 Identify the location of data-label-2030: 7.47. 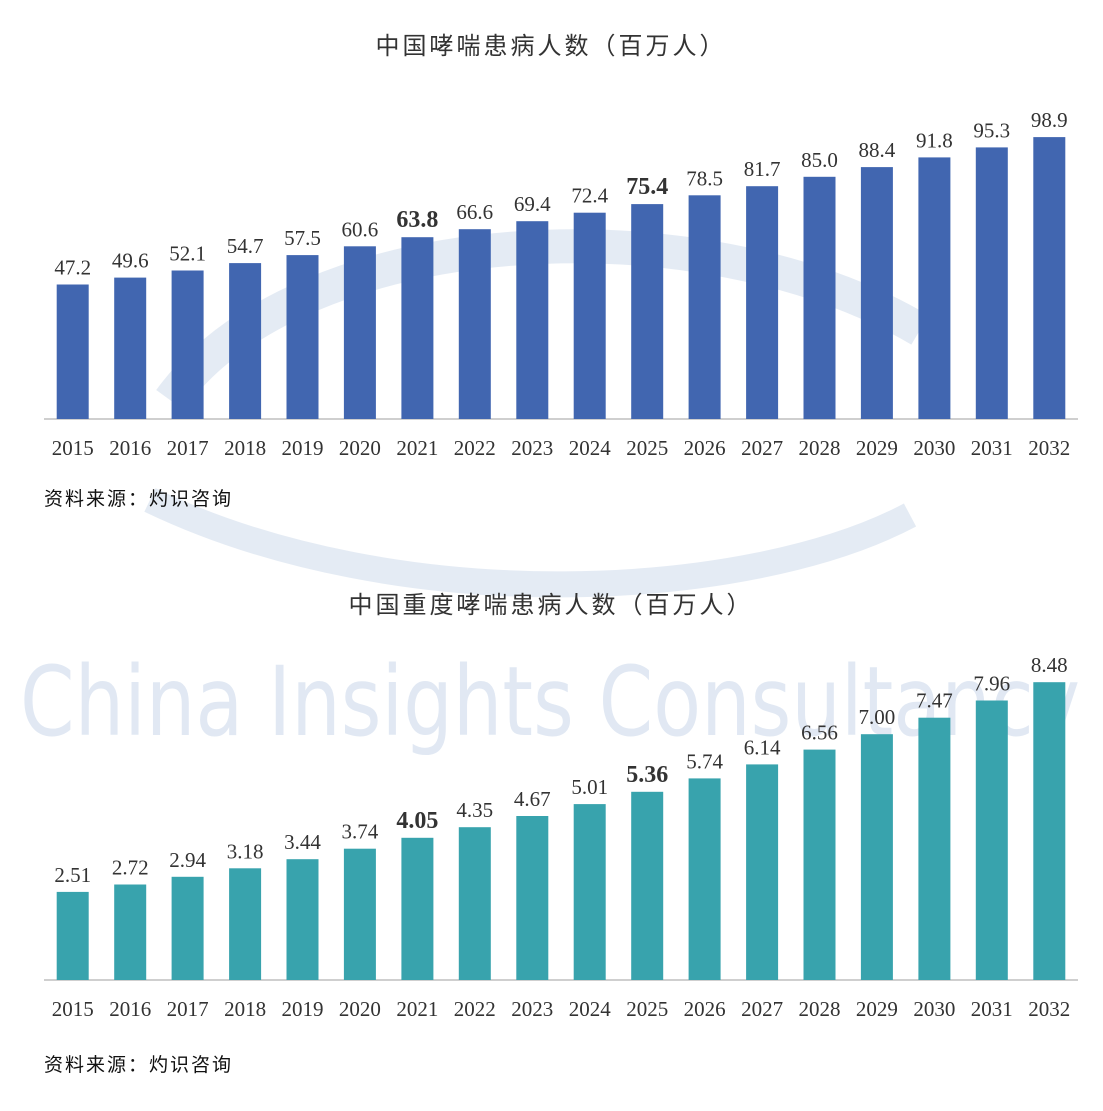
(934, 701).